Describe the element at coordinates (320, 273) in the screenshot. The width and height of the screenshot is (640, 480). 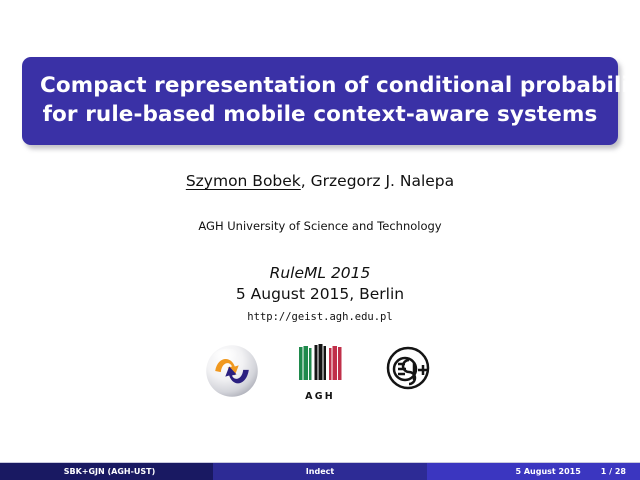
I see `venue-name: RuleML 2015` at that location.